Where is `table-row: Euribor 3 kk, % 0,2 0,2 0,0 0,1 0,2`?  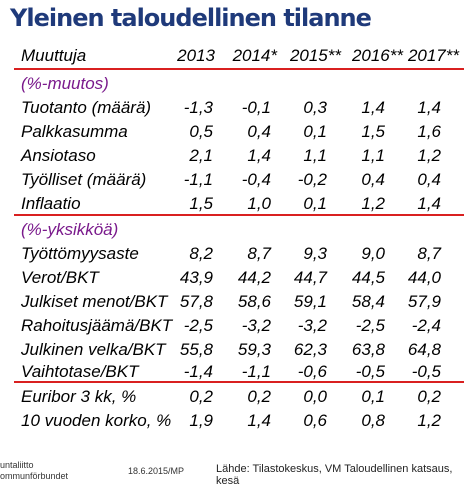 table-row: Euribor 3 kk, % 0,2 0,2 0,0 0,1 0,2 is located at coordinates (235, 397).